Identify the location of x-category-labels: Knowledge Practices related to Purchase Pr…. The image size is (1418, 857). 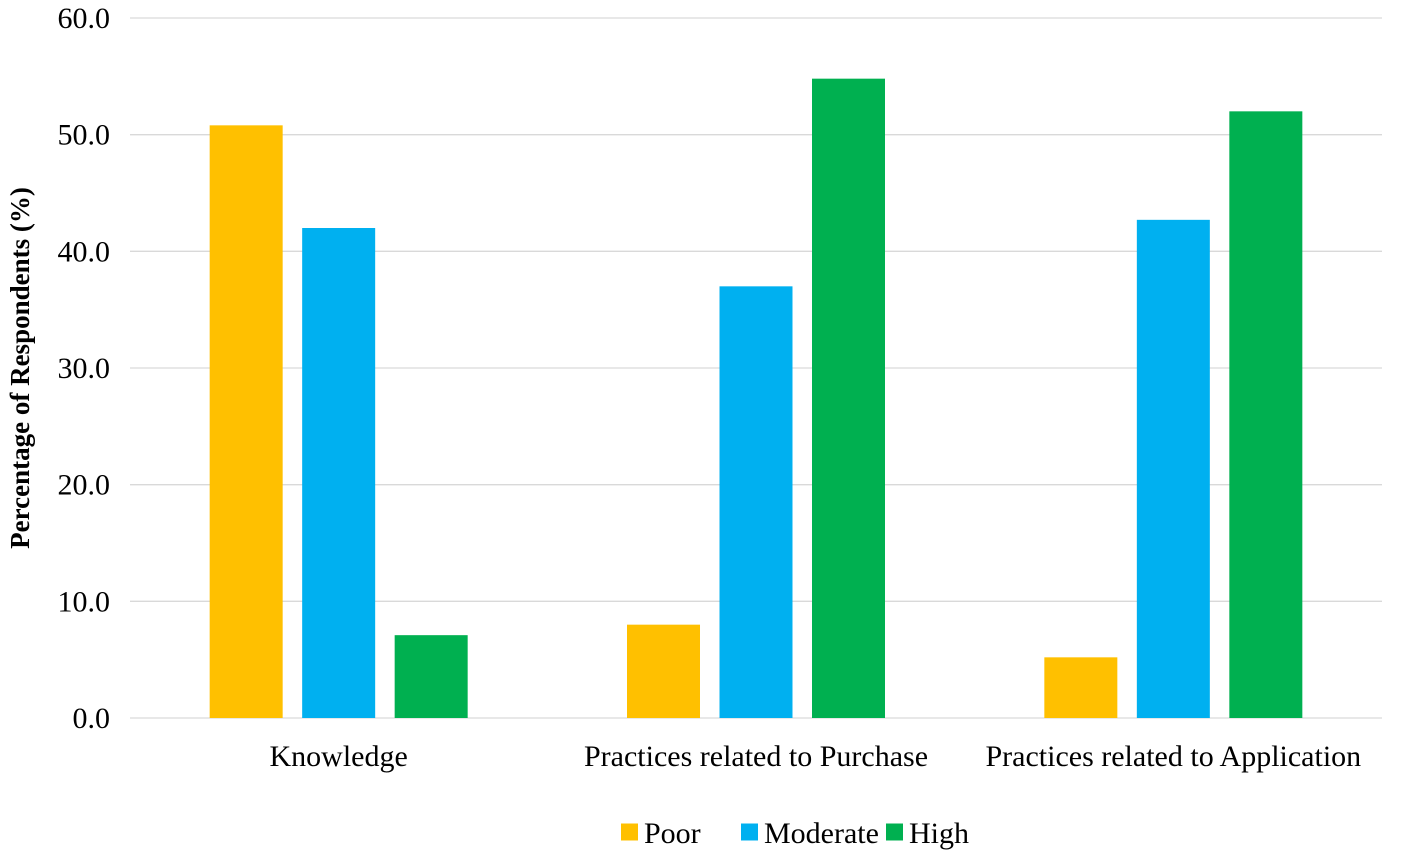
(816, 756).